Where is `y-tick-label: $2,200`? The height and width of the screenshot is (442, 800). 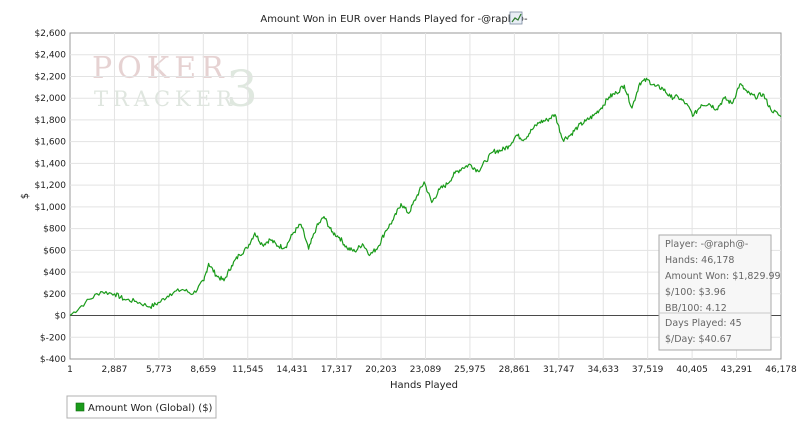 y-tick-label: $2,200 is located at coordinates (51, 77).